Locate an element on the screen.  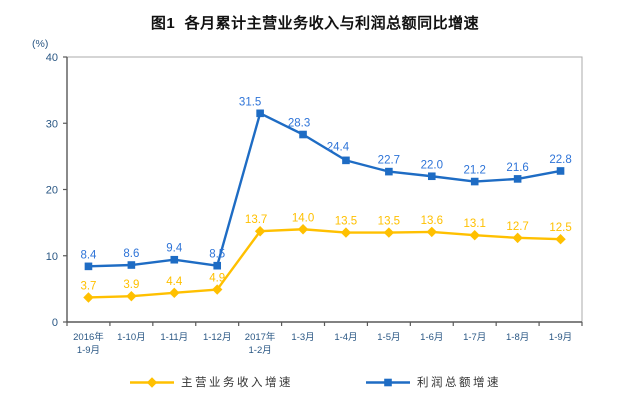
profit-series-swatch-icon is located at coordinates (388, 382).